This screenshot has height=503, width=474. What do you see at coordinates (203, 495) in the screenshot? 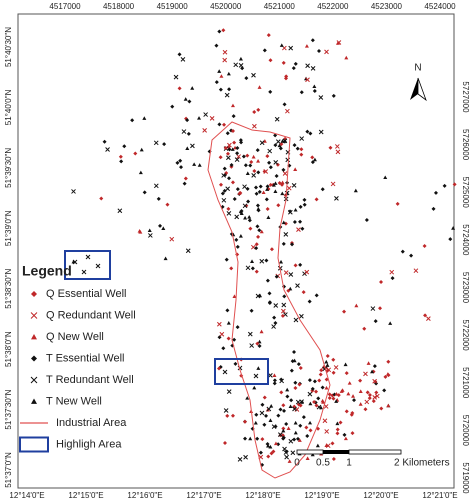
I see `grid-label-bottom: 12°17'0"E` at bounding box center [203, 495].